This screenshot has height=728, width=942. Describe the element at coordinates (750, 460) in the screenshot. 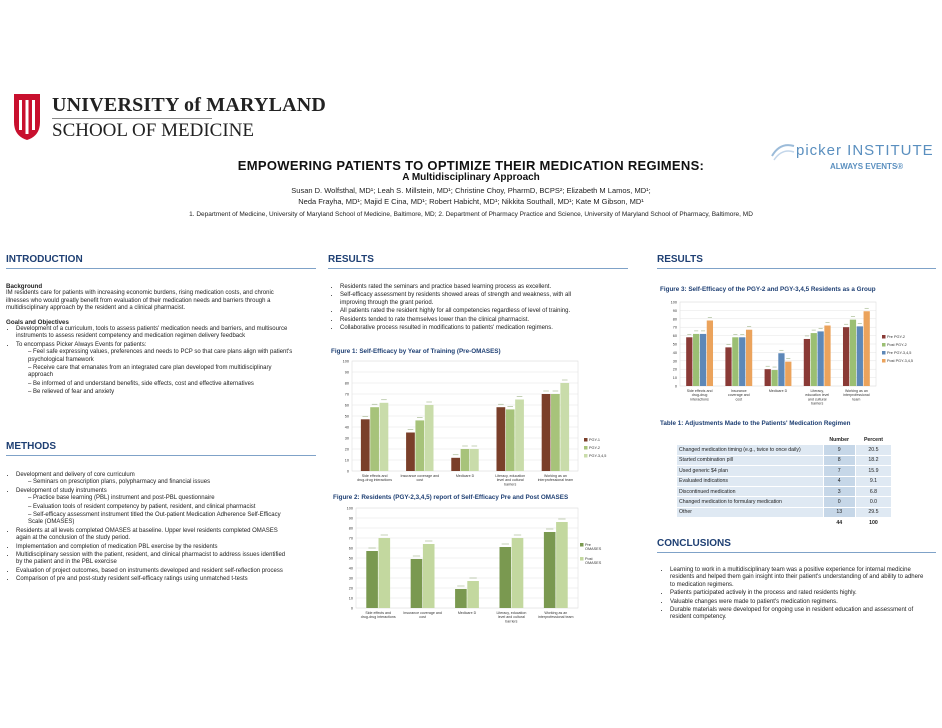

I see `table-cell: Started combination pill` at that location.